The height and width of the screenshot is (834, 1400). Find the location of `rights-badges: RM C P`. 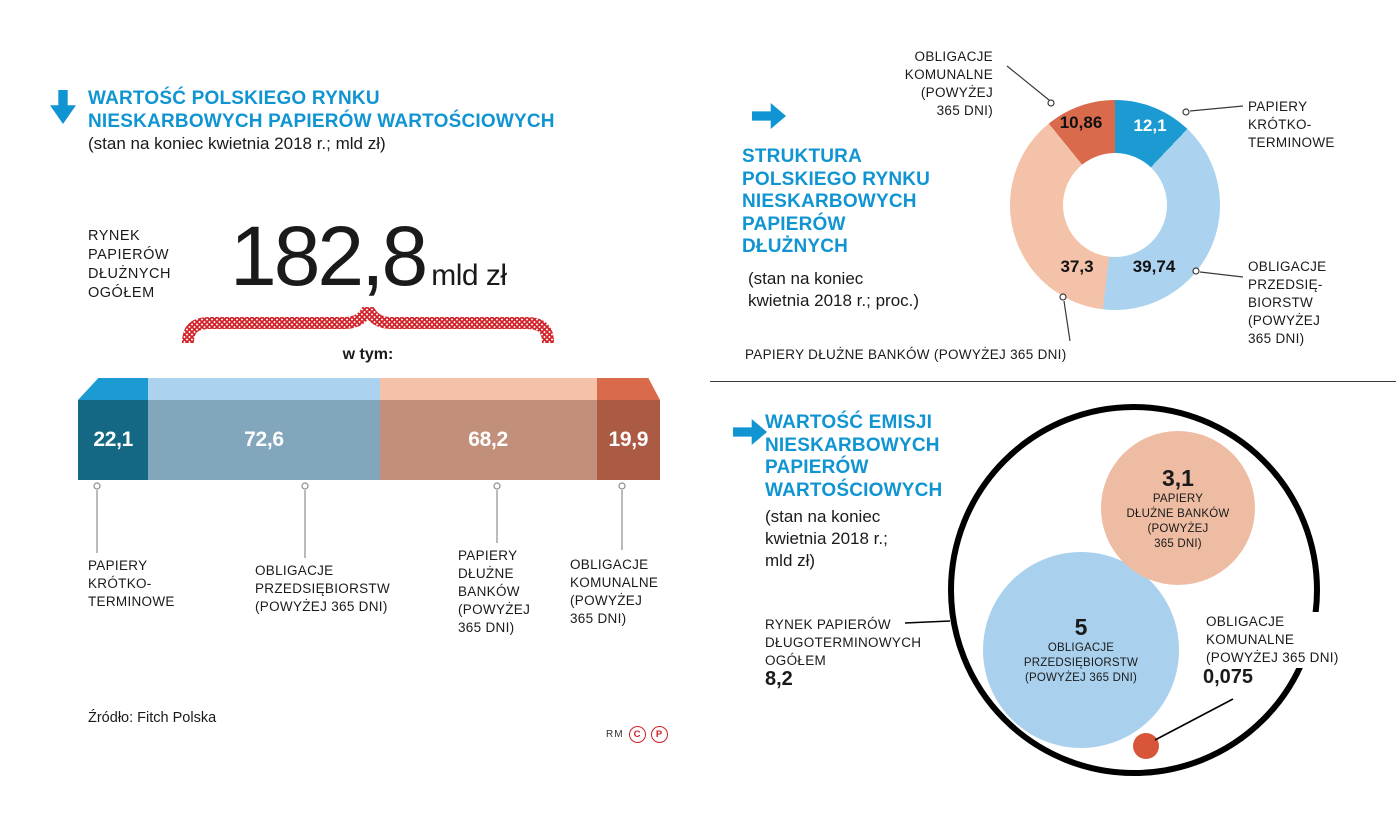

rights-badges: RM C P is located at coordinates (637, 734).